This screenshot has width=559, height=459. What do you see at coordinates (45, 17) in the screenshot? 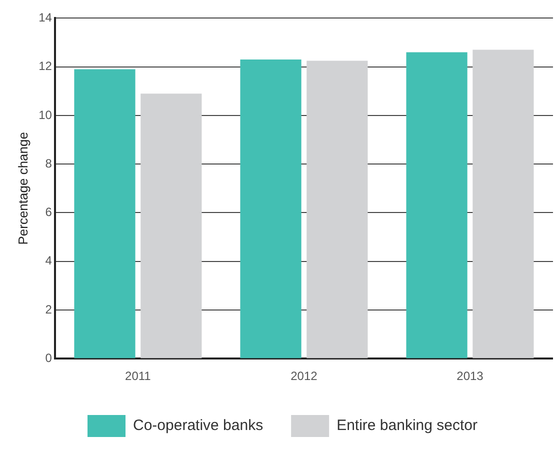
I see `y-tick-label: 14` at bounding box center [45, 17].